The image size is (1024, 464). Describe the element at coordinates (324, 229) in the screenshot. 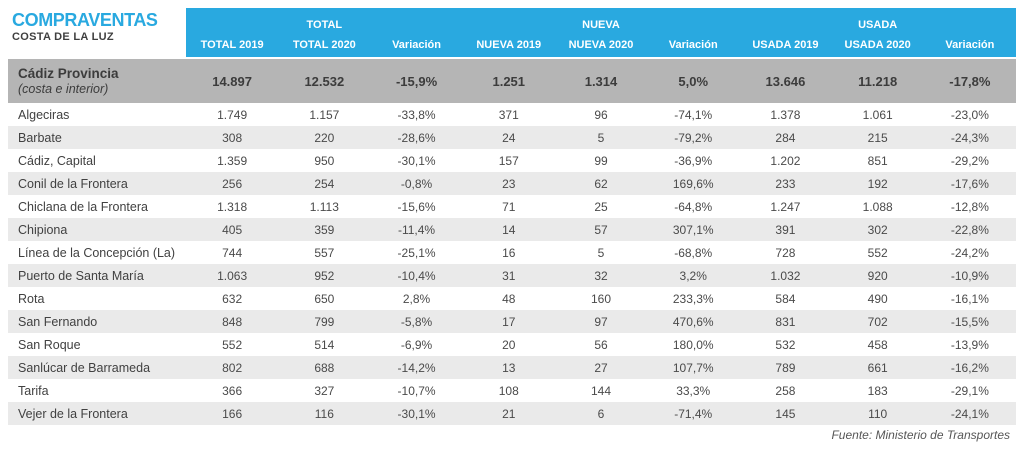

I see `cell-value: 359` at that location.